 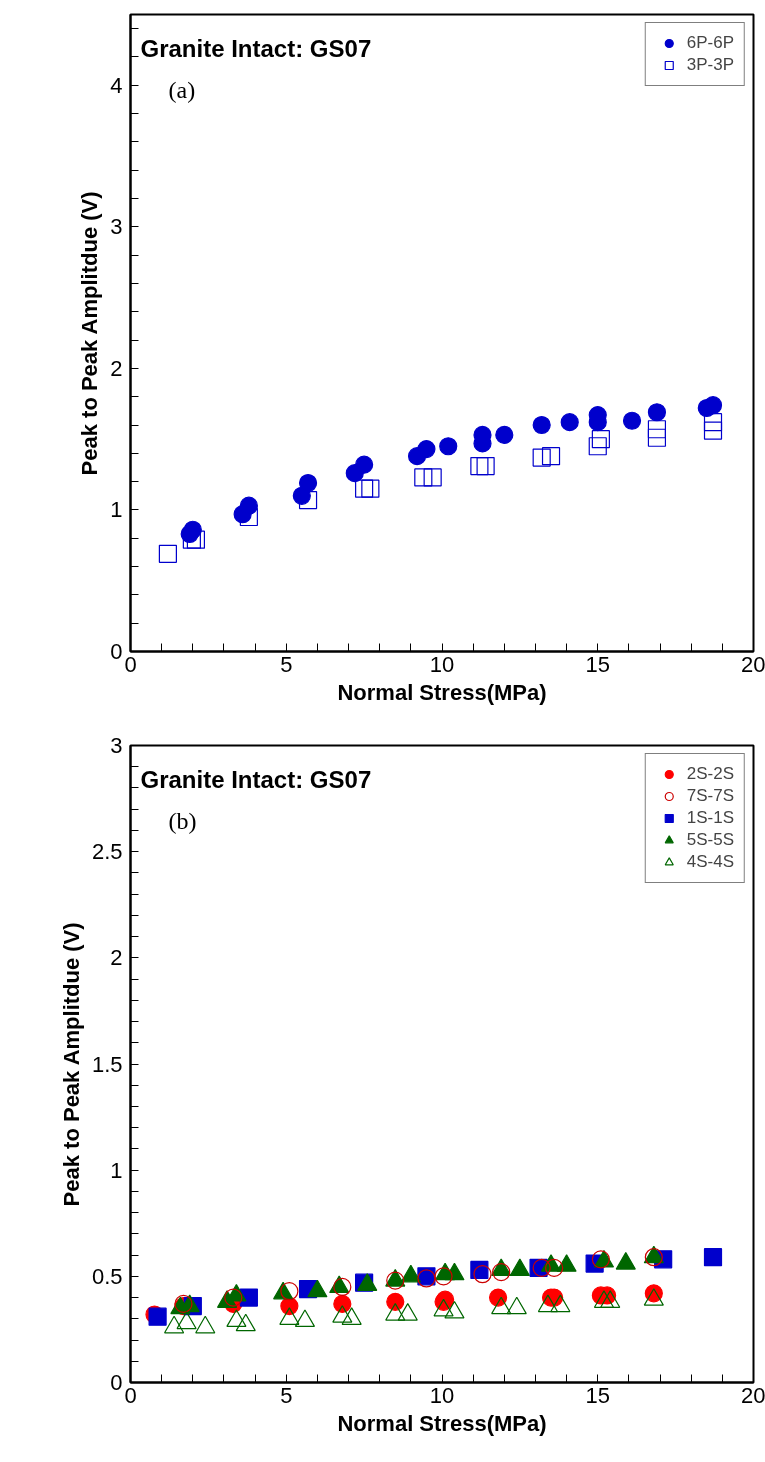 What do you see at coordinates (710, 774) in the screenshot?
I see `legend-label: 2S-2S` at bounding box center [710, 774].